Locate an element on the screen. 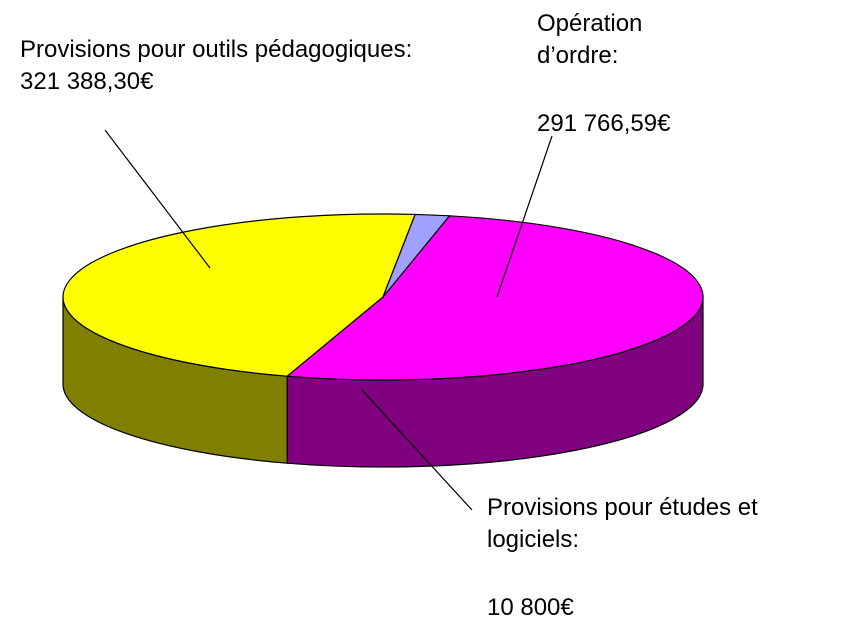 This screenshot has height=620, width=854. value-label: 321 388,30€ is located at coordinates (87, 81).